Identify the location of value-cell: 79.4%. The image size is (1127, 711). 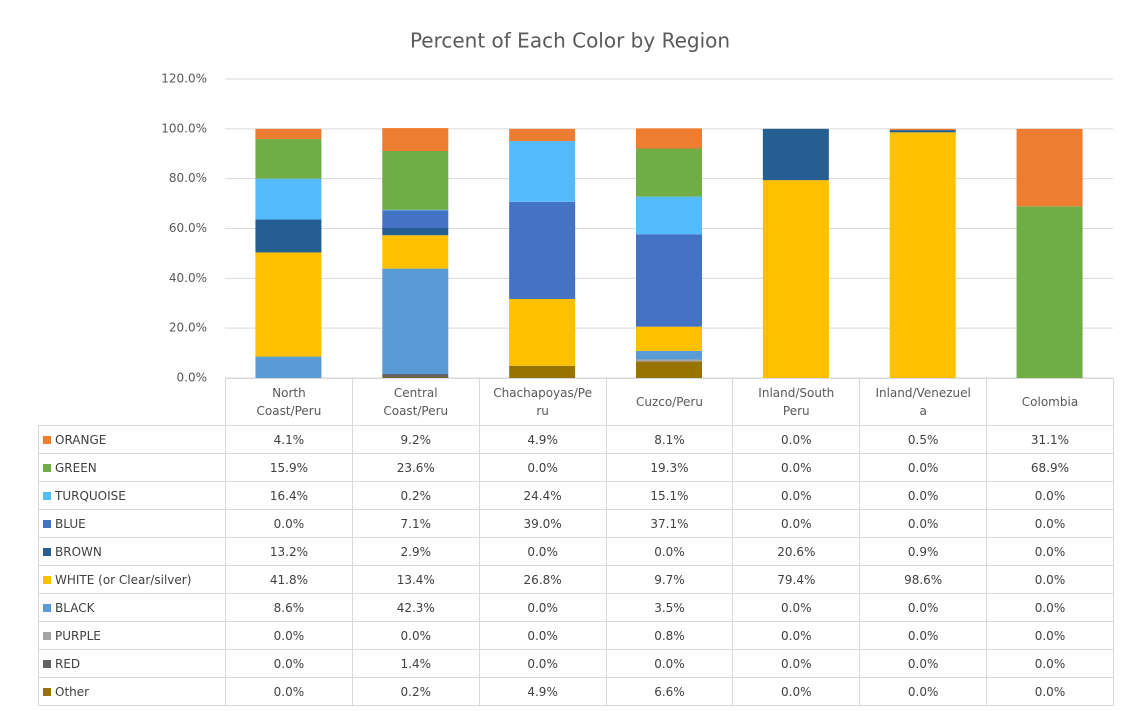
(796, 579).